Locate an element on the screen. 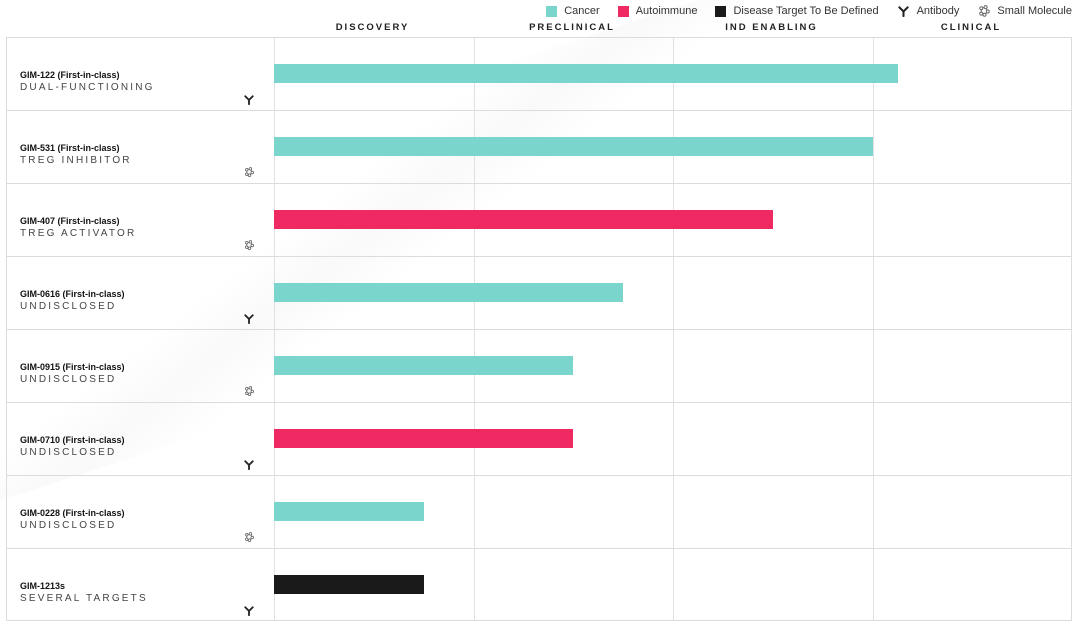 The height and width of the screenshot is (628, 1080). legend-label: Disease Target To Be Defined is located at coordinates (806, 11).